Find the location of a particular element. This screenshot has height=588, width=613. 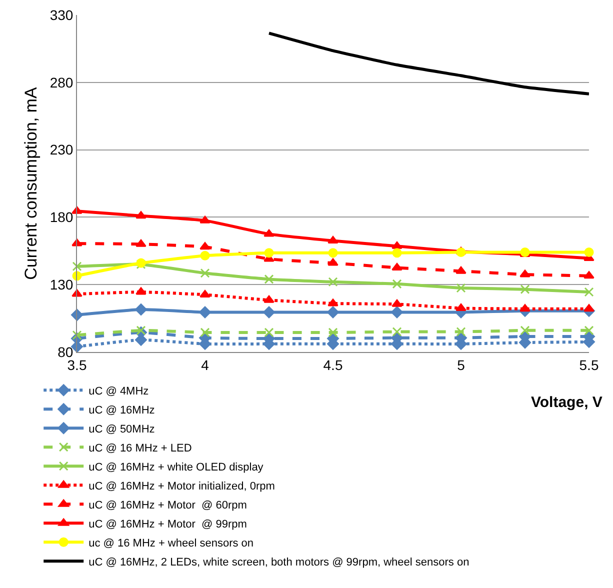

legend-label: uC @ 16MHz is located at coordinates (121, 410).